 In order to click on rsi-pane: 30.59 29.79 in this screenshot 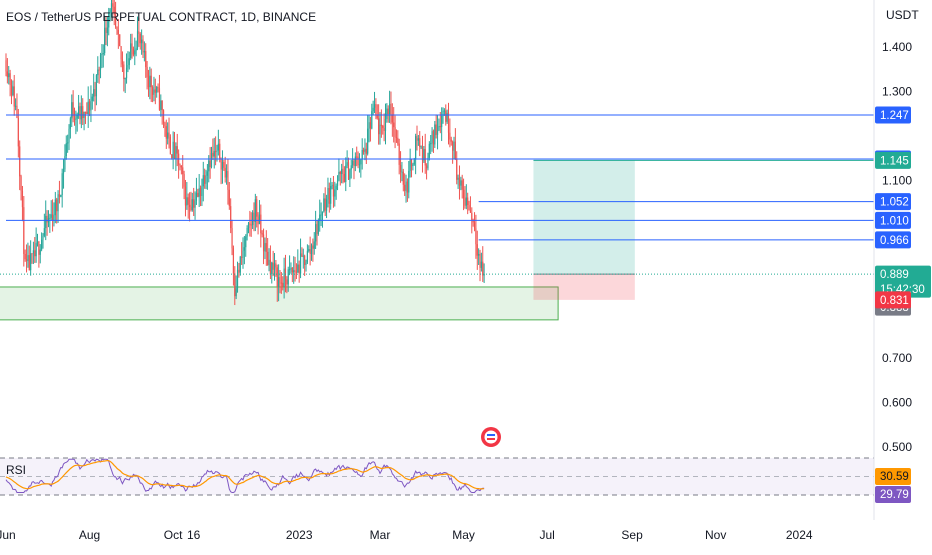, I will do `click(455, 480)`.